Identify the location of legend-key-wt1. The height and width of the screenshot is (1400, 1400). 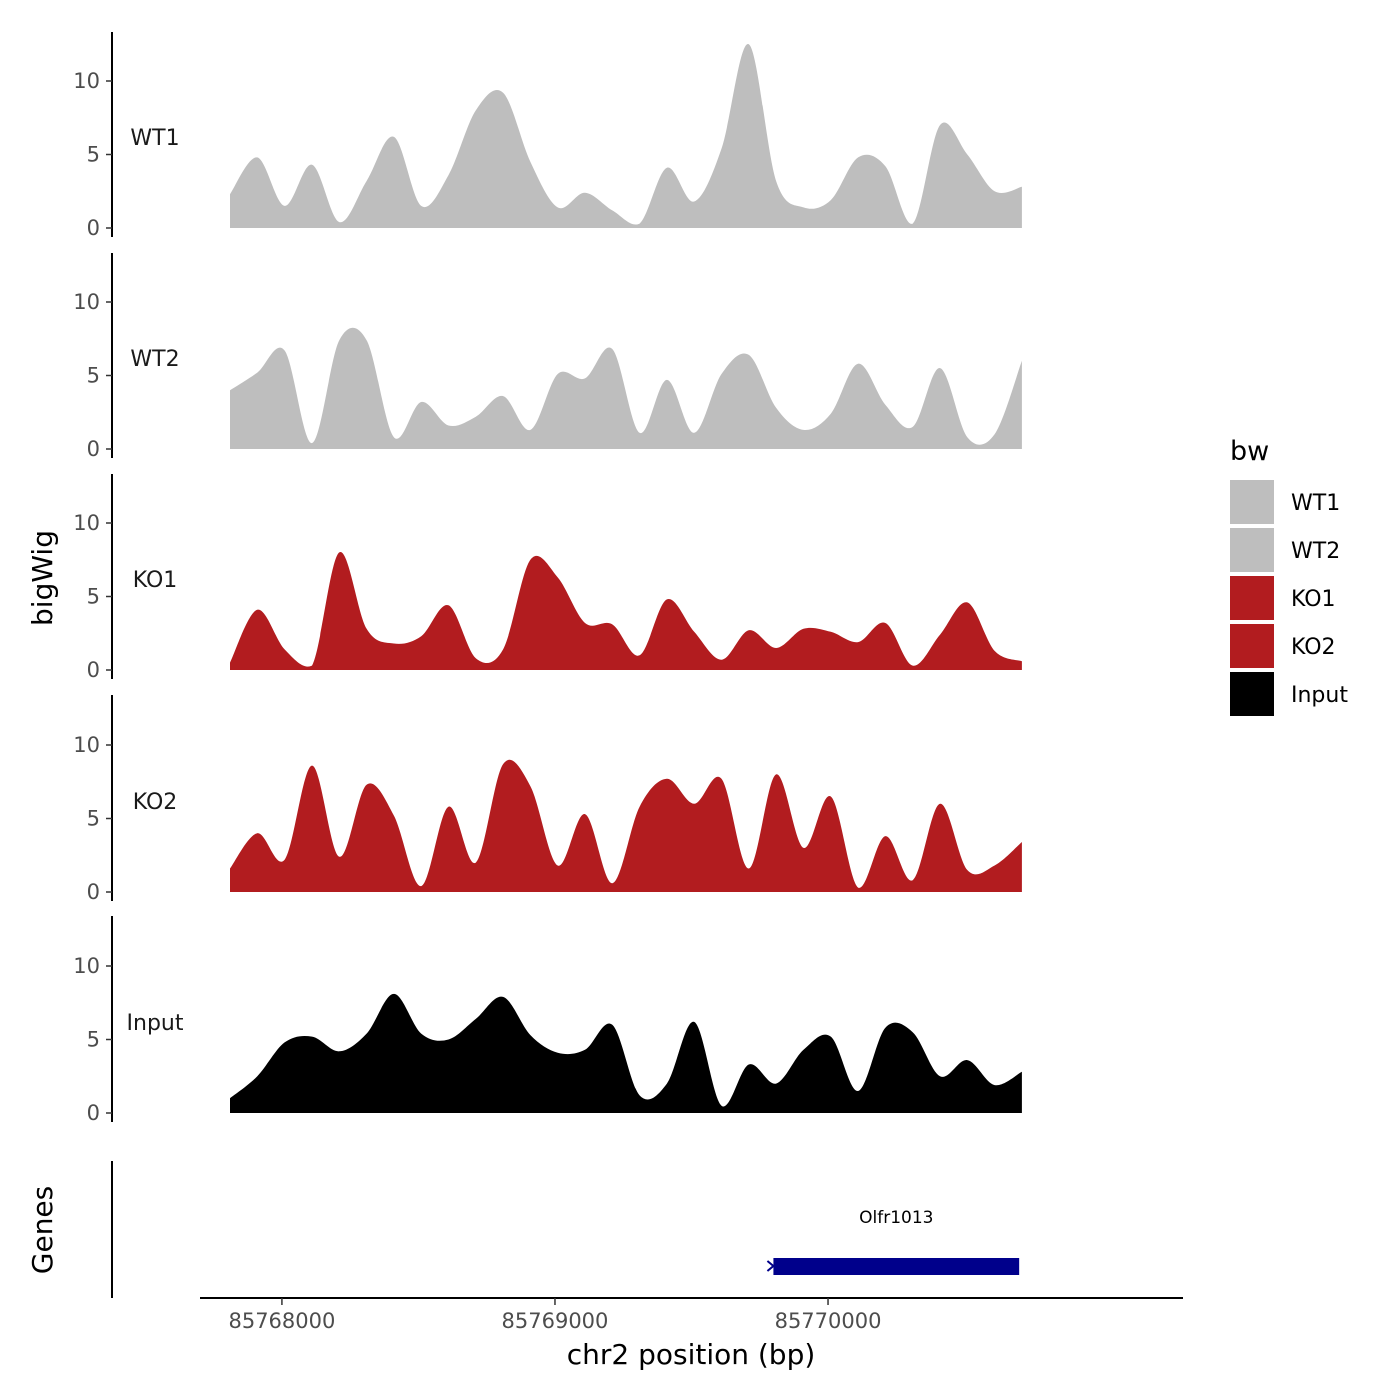
(1252, 502).